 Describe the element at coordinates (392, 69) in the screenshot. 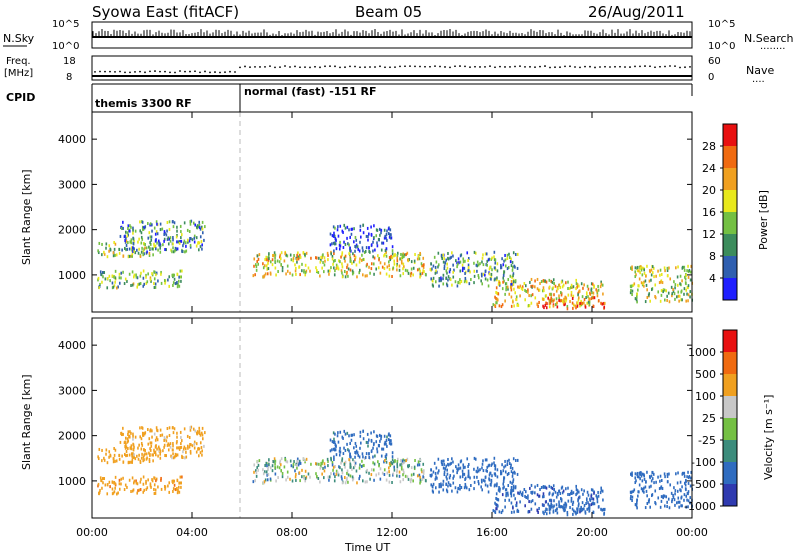

I see `freq-dots` at that location.